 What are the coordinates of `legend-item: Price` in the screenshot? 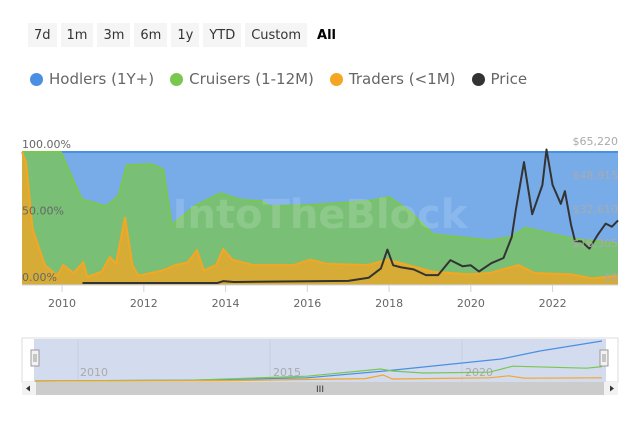 It's located at (499, 79).